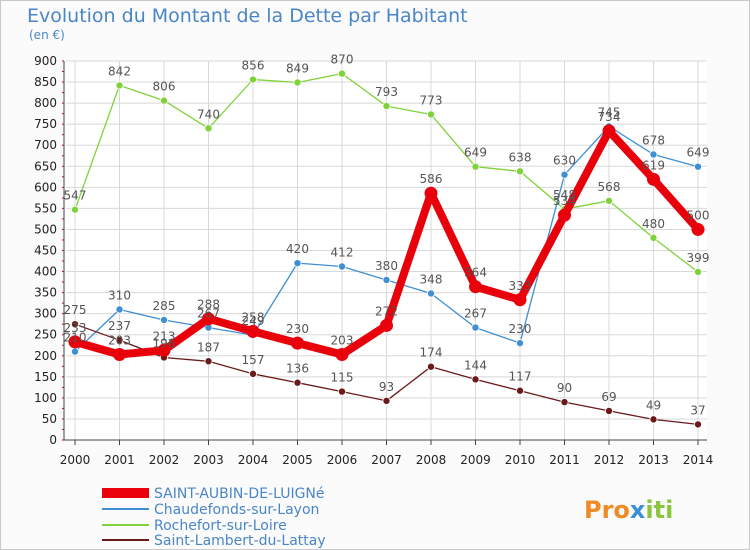 This screenshot has height=550, width=750. I want to click on x-tick-label: 2011, so click(564, 460).